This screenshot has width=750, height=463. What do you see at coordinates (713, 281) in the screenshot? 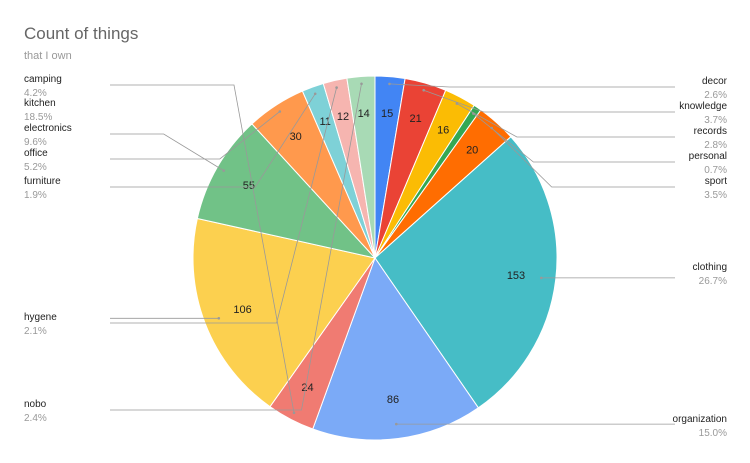
I see `percent-label-clothing: 26.7%` at bounding box center [713, 281].